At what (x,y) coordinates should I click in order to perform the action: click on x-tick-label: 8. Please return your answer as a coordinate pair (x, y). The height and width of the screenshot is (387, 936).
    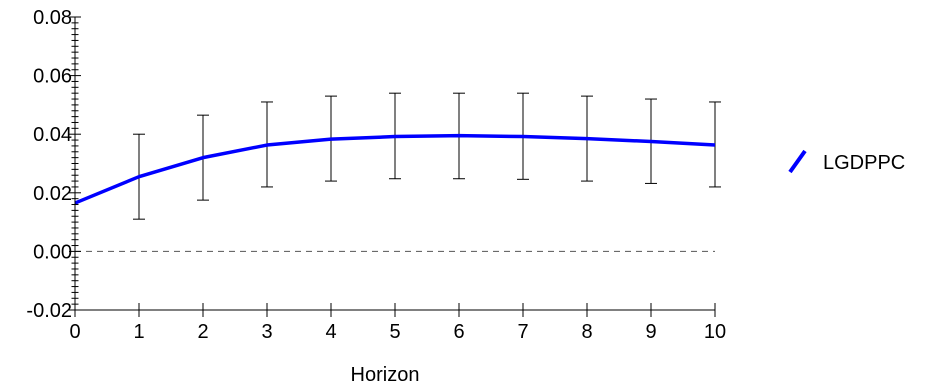
    Looking at the image, I should click on (586, 332).